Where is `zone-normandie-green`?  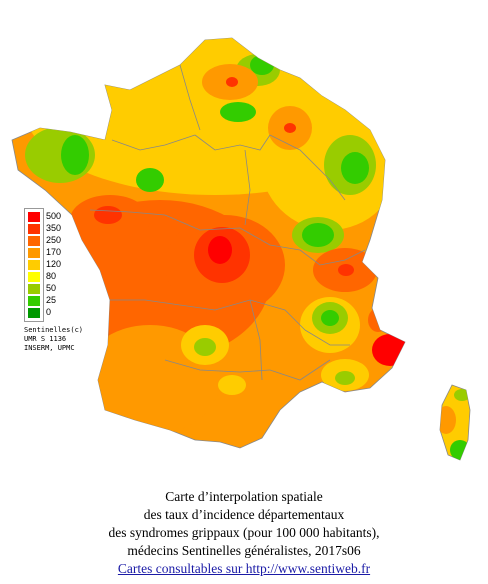
zone-normandie-green is located at coordinates (150, 180).